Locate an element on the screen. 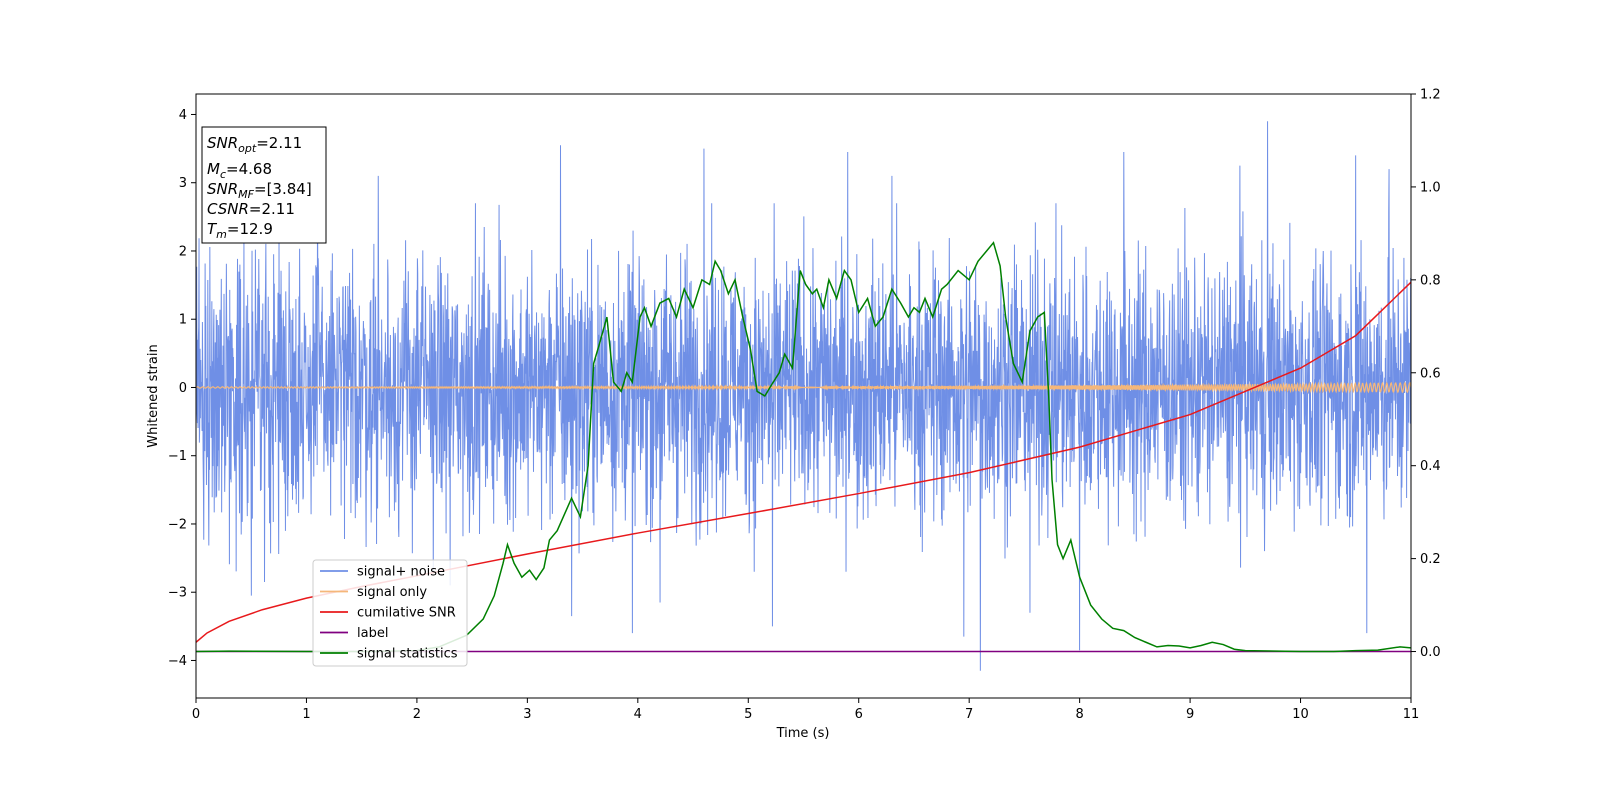  legend-frame is located at coordinates (390, 613).